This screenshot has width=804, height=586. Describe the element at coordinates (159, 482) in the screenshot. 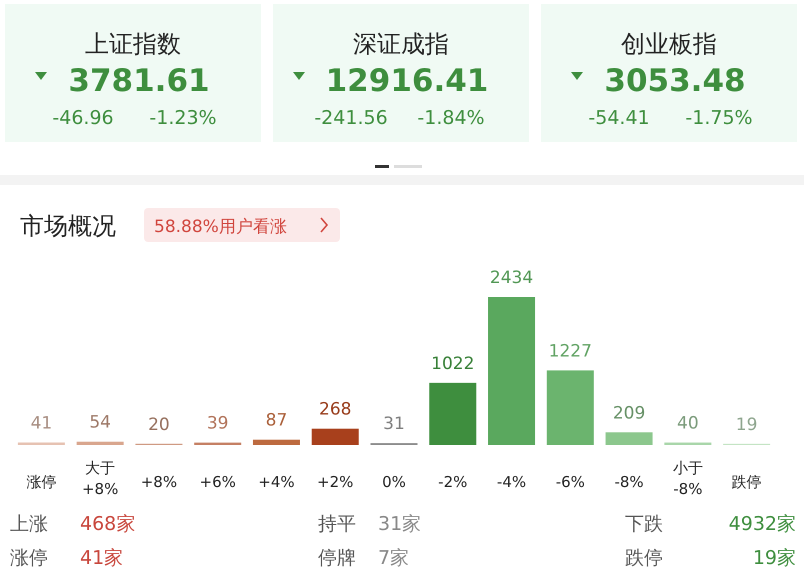

I see `x-tick-label: +8%` at that location.